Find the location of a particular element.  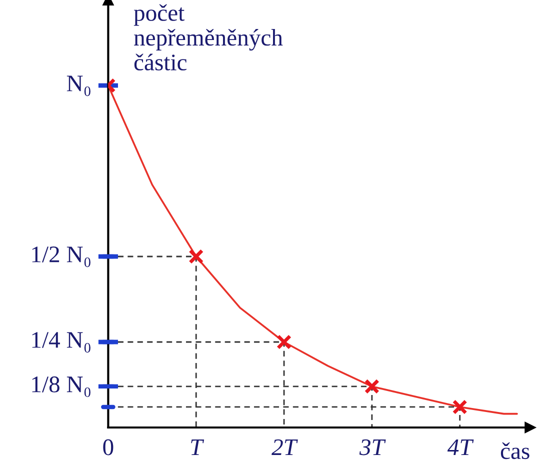

text: 1/4 N₀ is located at coordinates (61, 342).